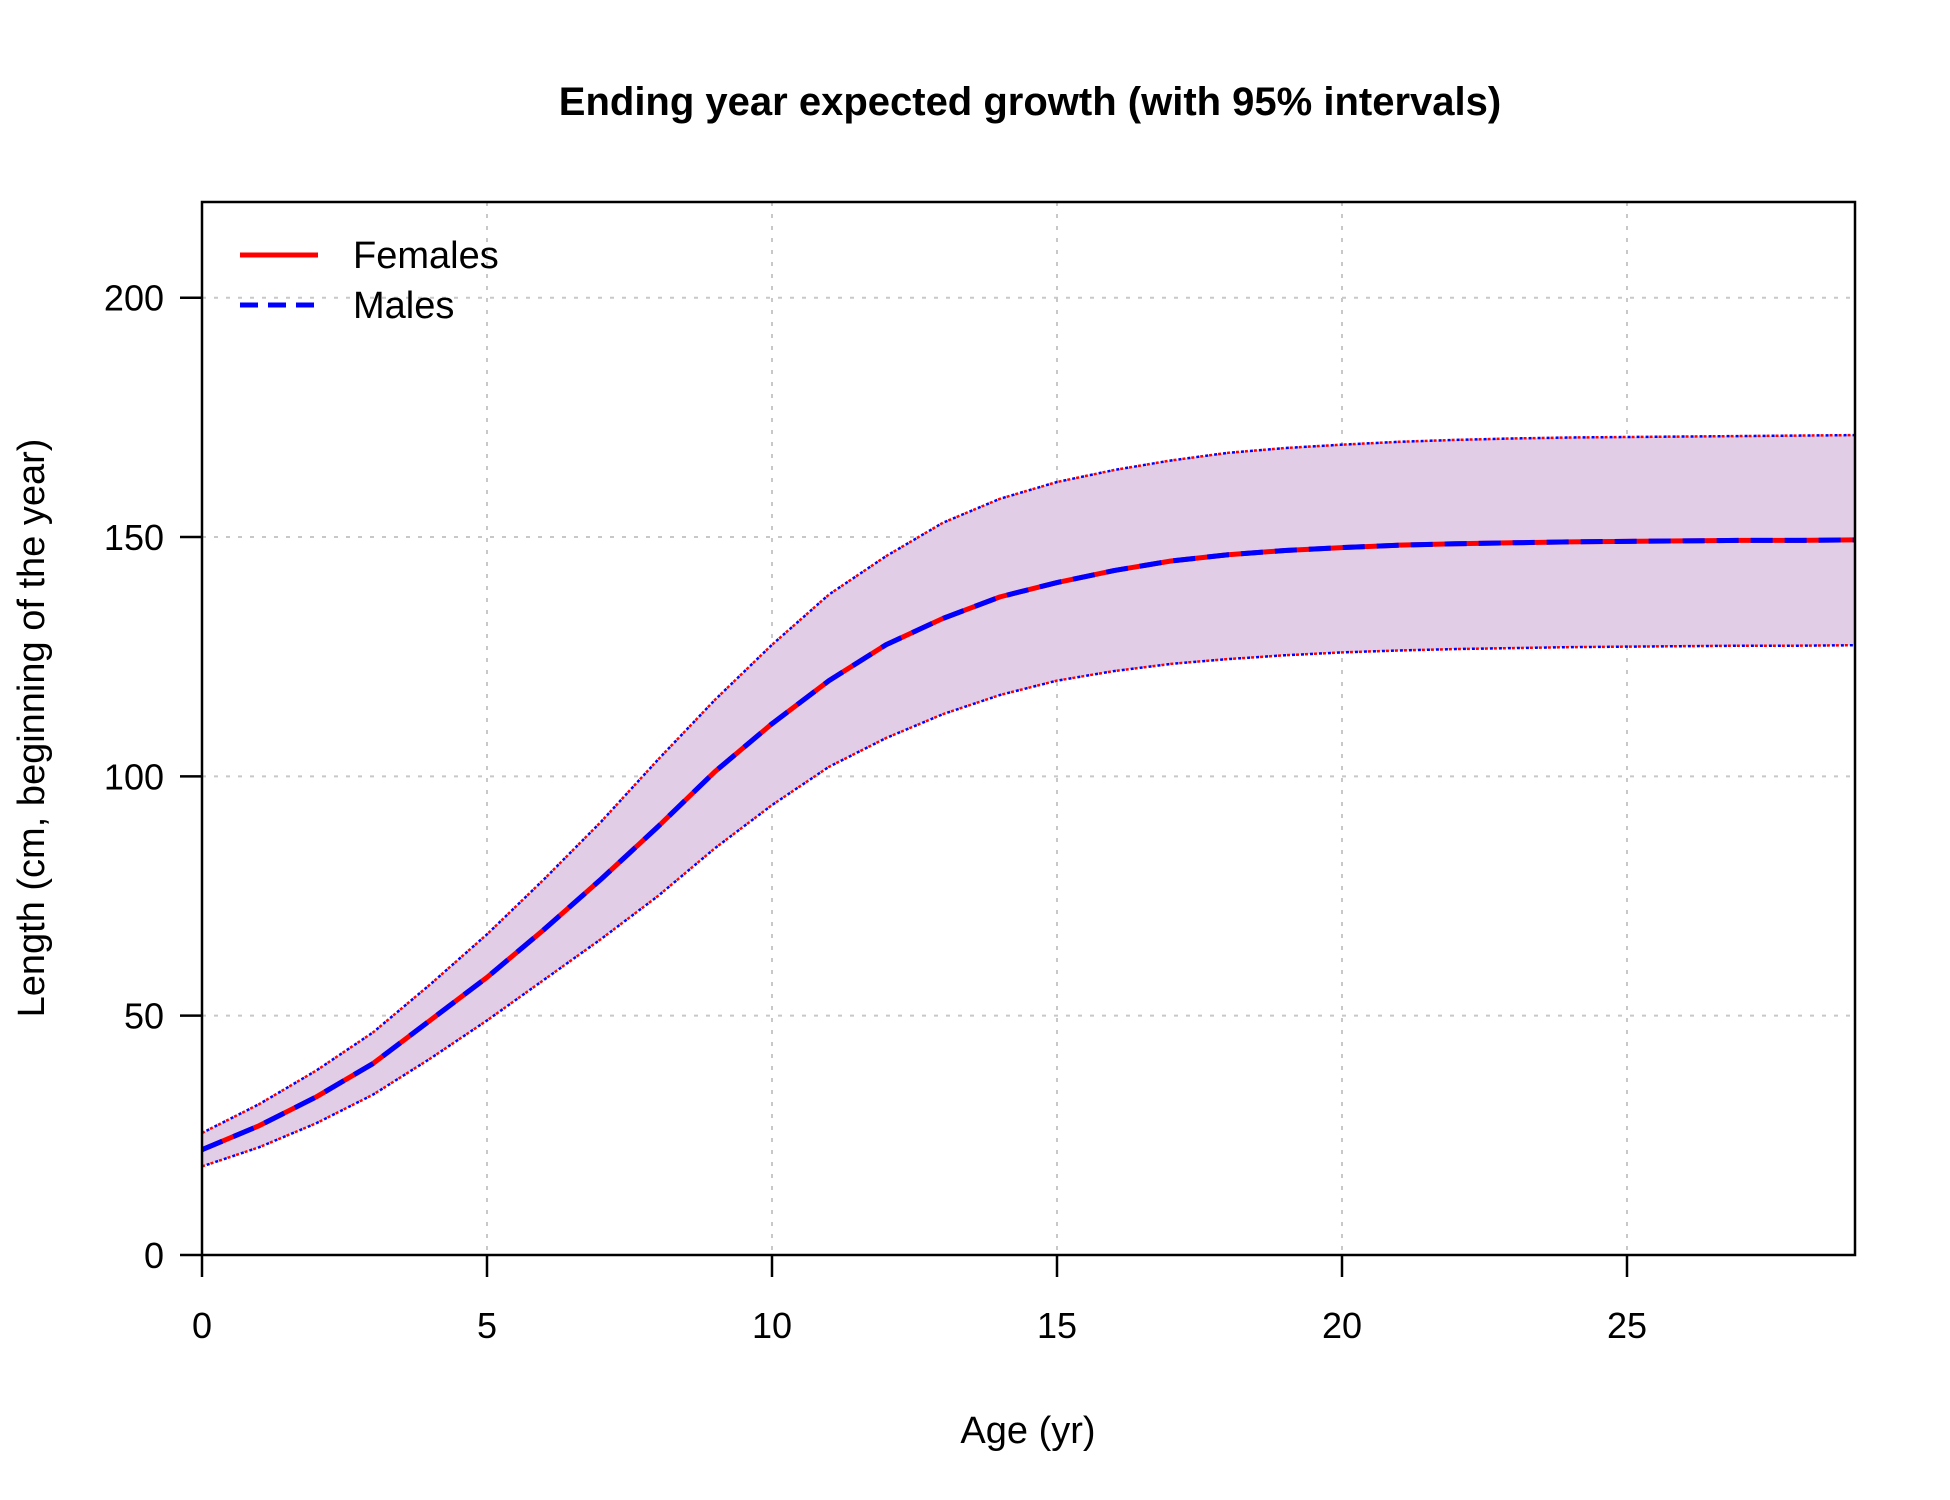  What do you see at coordinates (32, 728) in the screenshot?
I see `y-axis-label: Length (cm, beginning of the year)` at bounding box center [32, 728].